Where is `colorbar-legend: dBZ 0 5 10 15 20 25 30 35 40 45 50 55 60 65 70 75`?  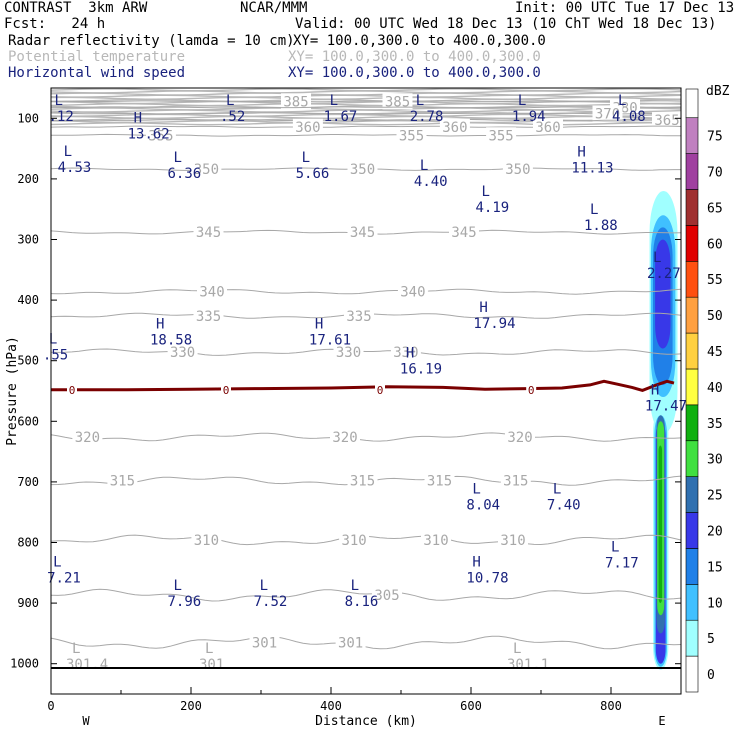
colorbar-legend: dBZ 0 5 10 15 20 25 30 35 40 45 50 55 60 65 70 75 is located at coordinates (707, 388).